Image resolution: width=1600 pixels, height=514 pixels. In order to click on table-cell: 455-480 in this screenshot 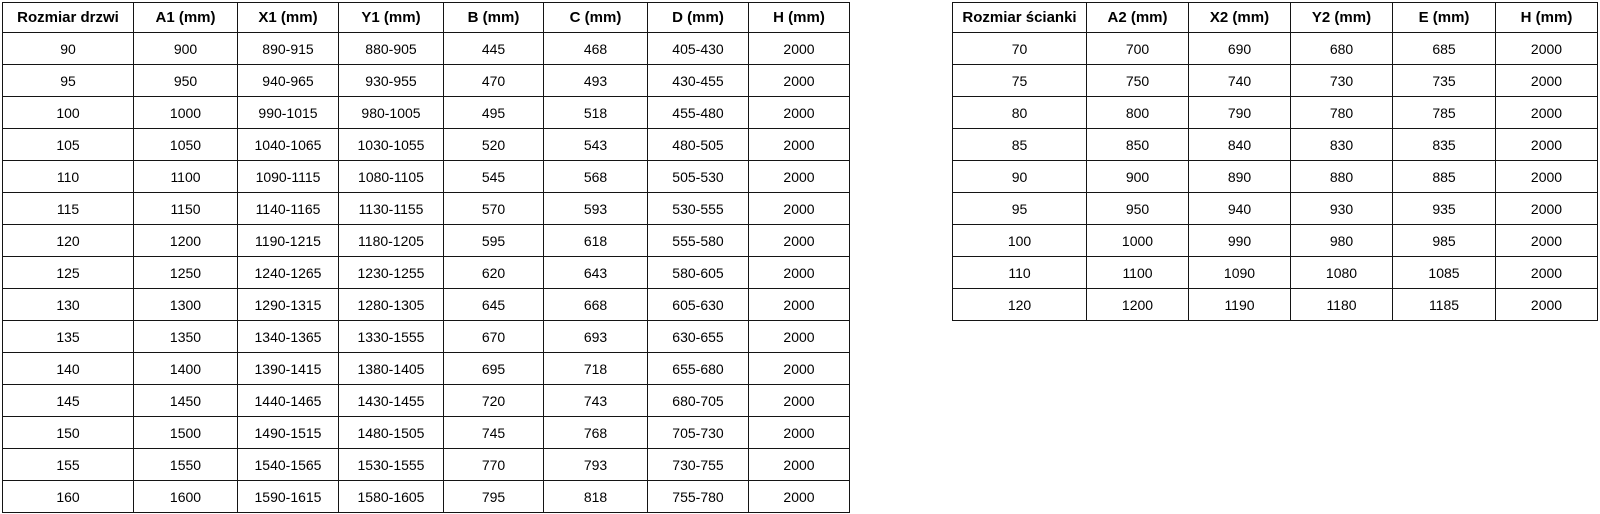, I will do `click(698, 112)`.